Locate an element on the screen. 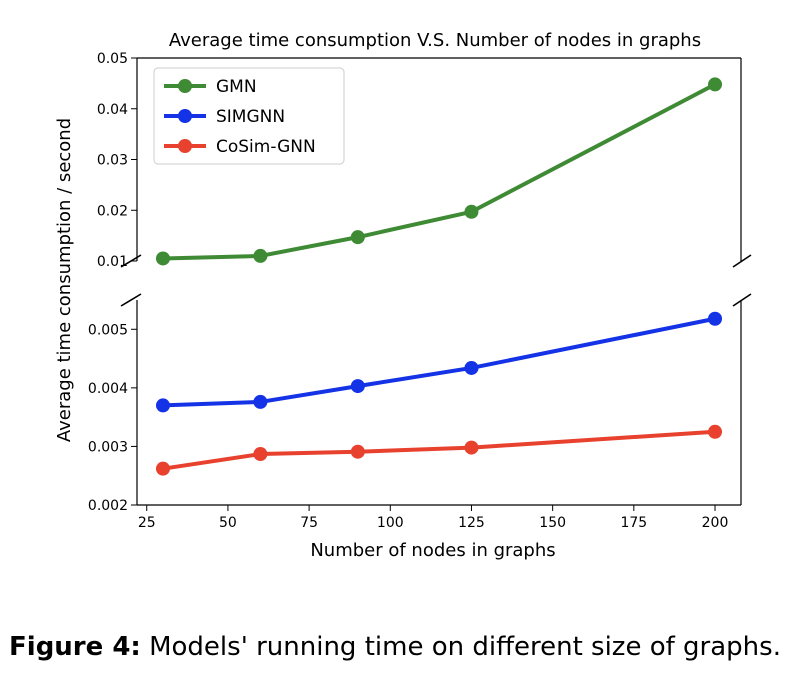  series-line-simgnn is located at coordinates (439, 362).